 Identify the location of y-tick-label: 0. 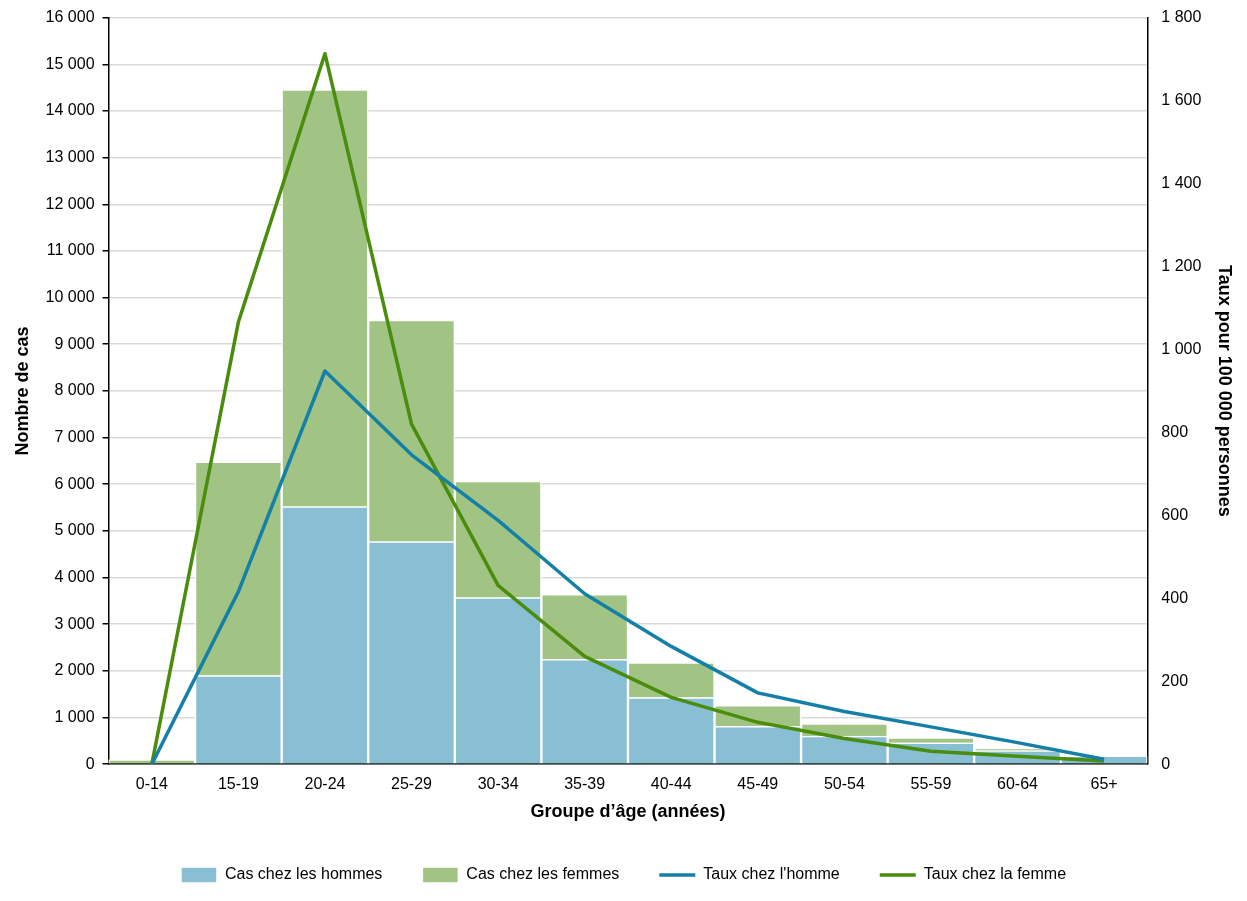
(90, 763).